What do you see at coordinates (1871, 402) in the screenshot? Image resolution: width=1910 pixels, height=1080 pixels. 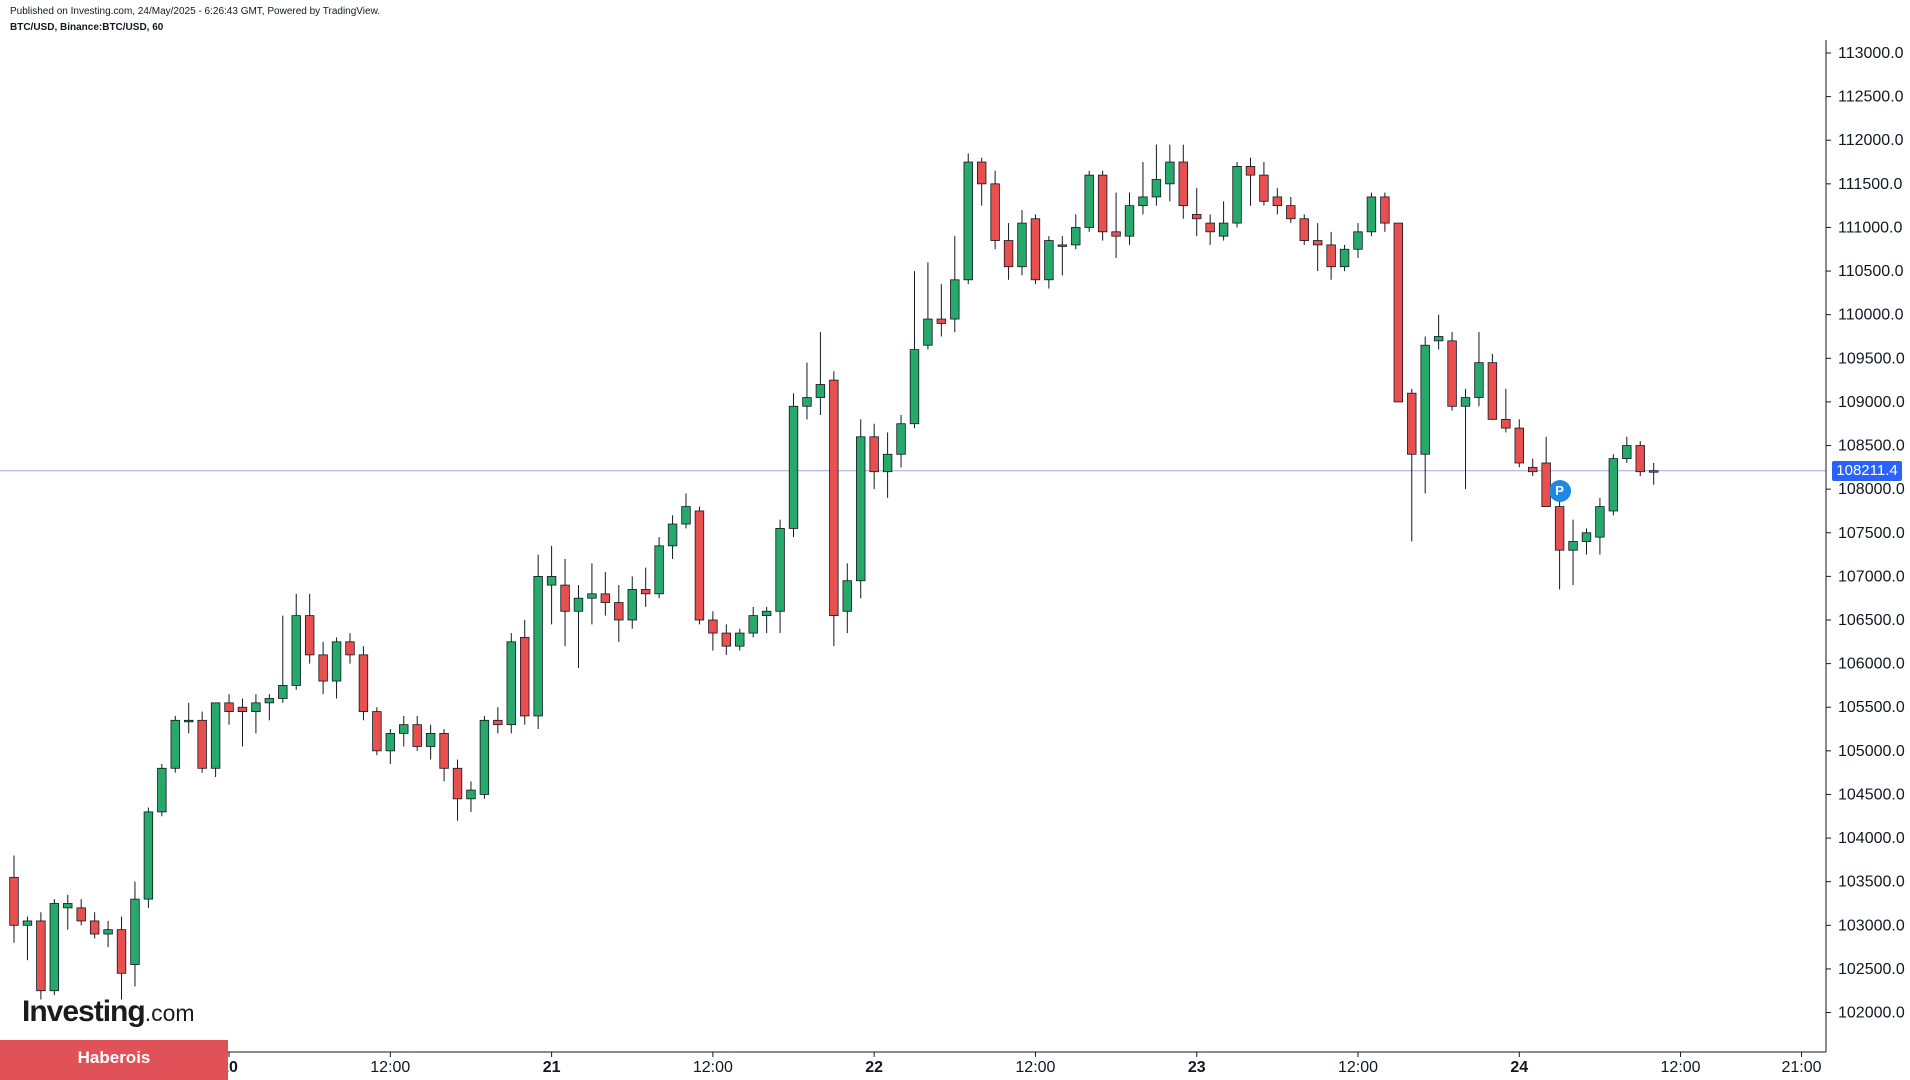 I see `price-tick-label: 109000.0` at bounding box center [1871, 402].